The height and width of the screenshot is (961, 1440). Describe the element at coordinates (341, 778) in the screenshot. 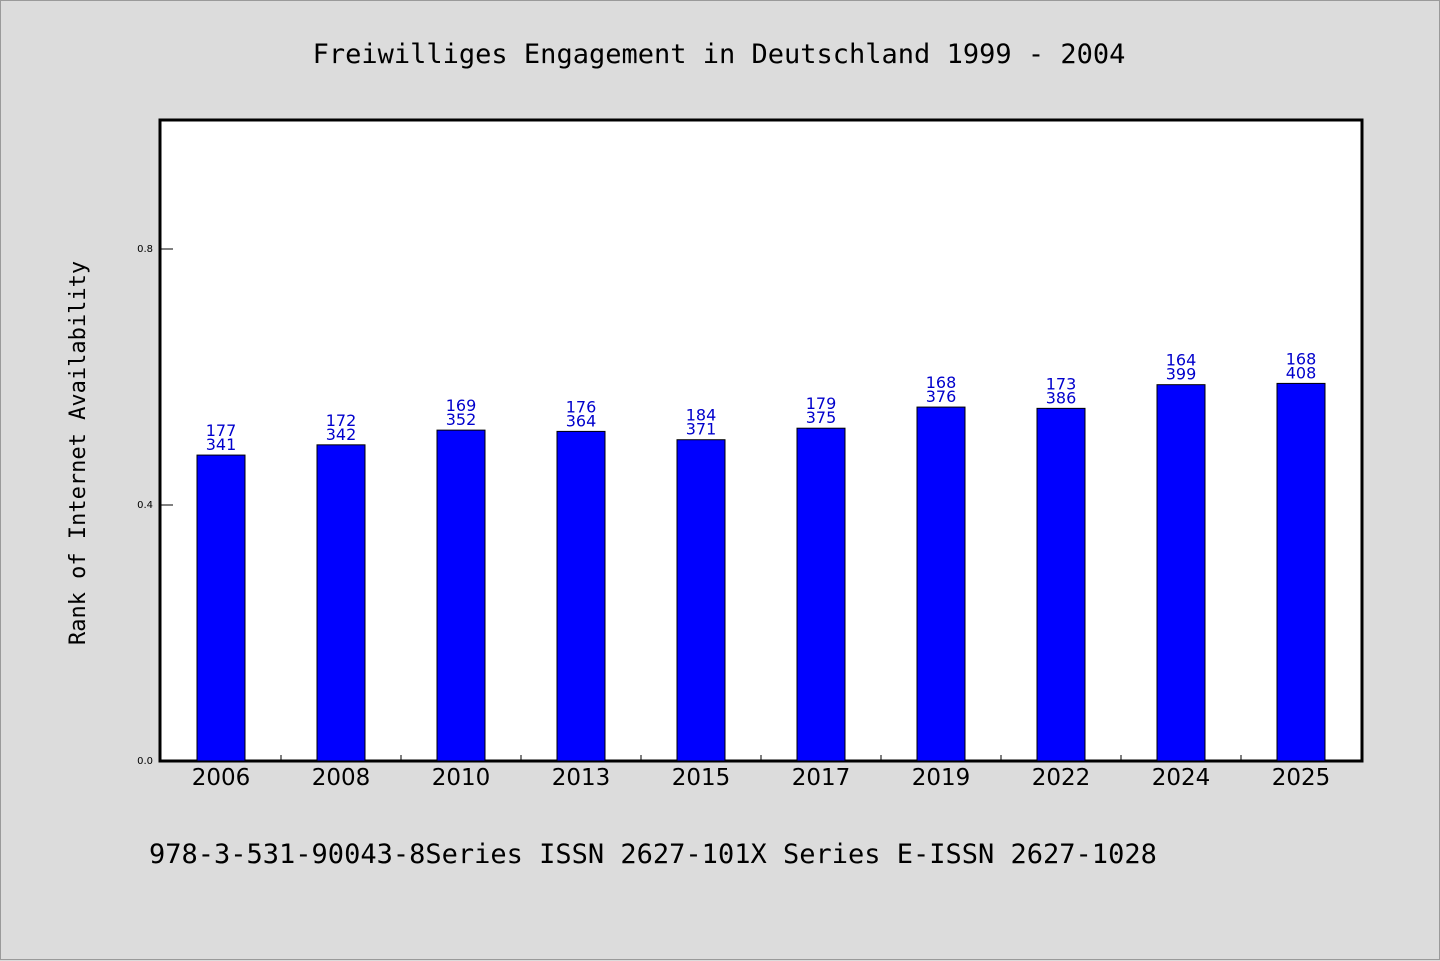

I see `x-tick-label: 2008` at that location.